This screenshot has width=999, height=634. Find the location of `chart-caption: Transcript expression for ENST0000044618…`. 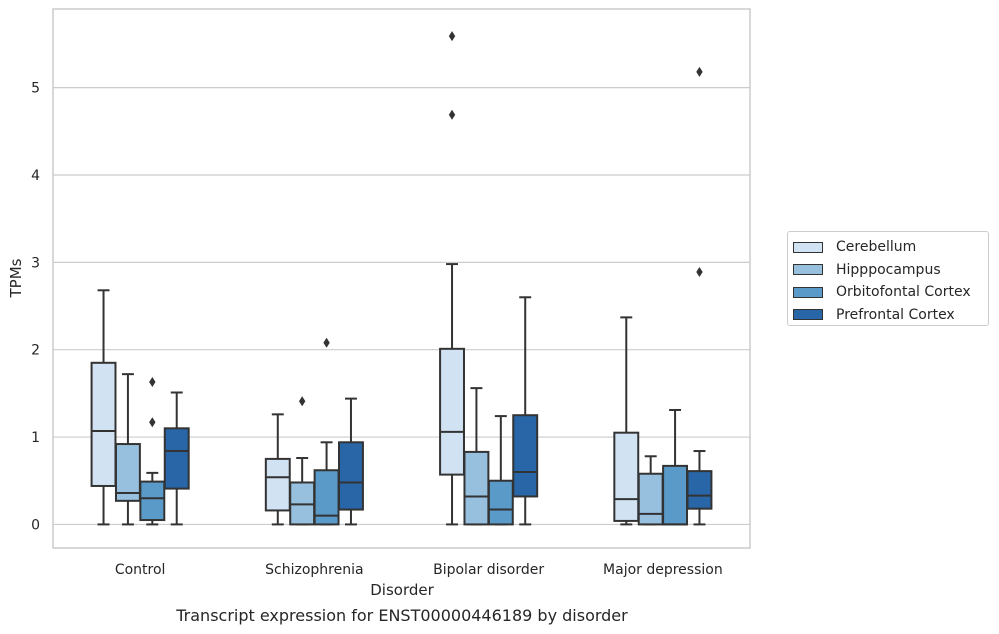

chart-caption: Transcript expression for ENST0000044618… is located at coordinates (402, 615).